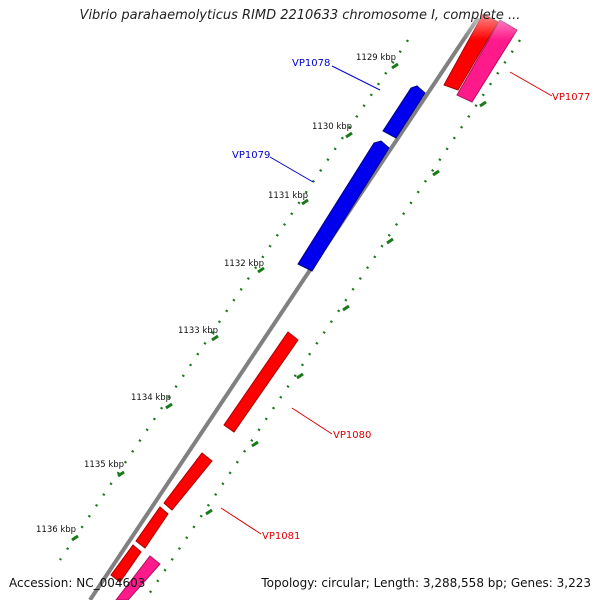 This screenshot has height=604, width=600. Describe the element at coordinates (311, 63) in the screenshot. I see `gene-label-vp1078: VP1078` at that location.